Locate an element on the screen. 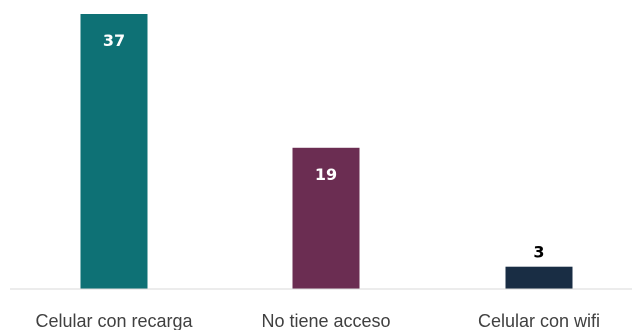 Image resolution: width=642 pixels, height=330 pixels. value-label-2: 19 is located at coordinates (326, 174).